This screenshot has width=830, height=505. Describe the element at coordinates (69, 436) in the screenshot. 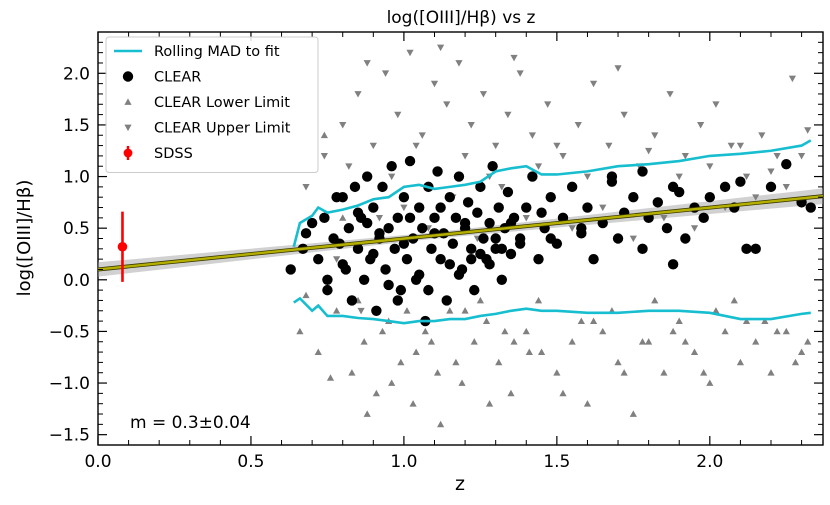

I see `y-tick-label: −1.5` at that location.